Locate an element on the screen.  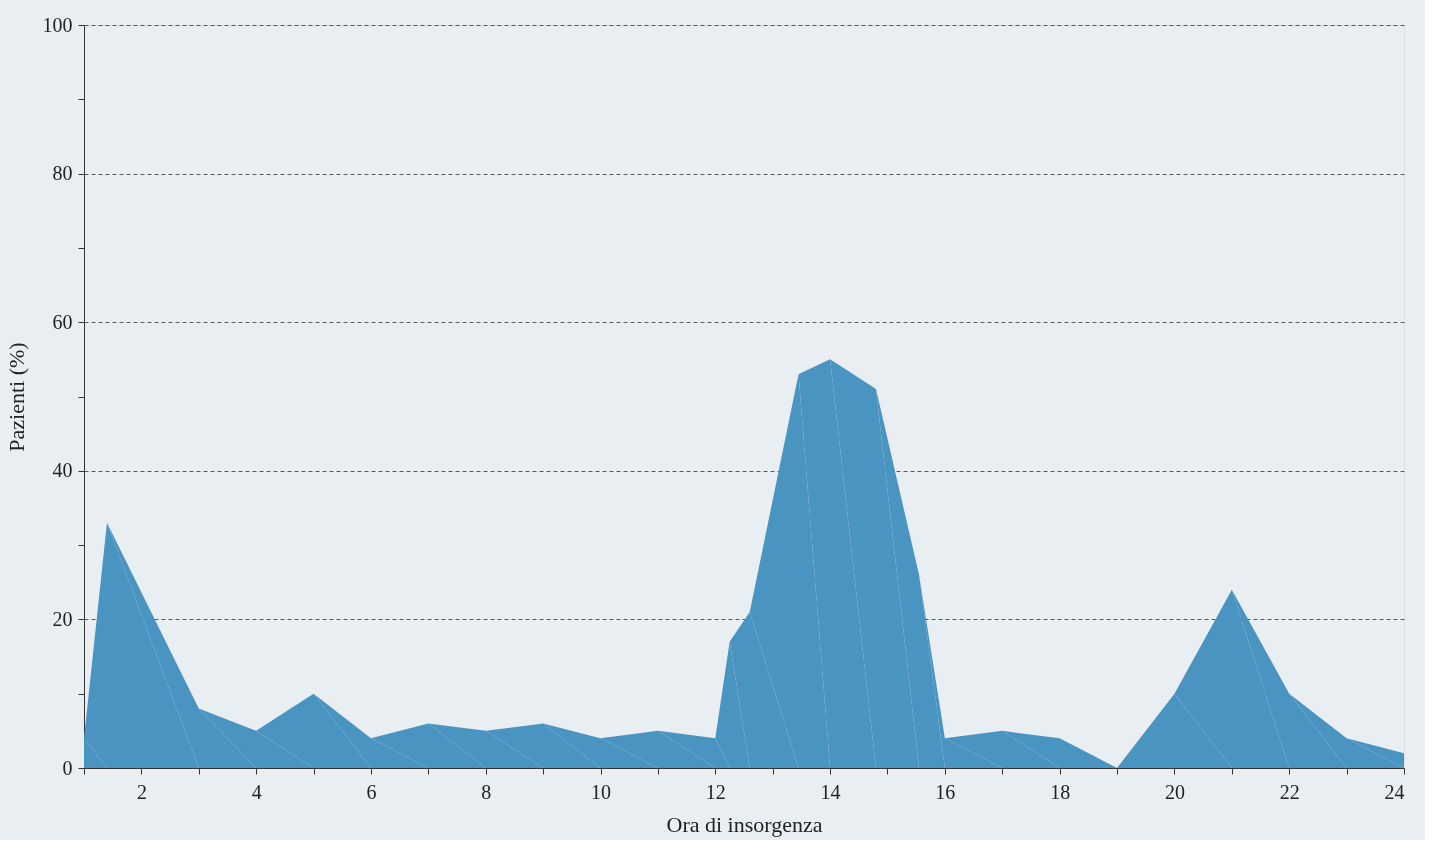
x-tick-label: 14 is located at coordinates (830, 791).